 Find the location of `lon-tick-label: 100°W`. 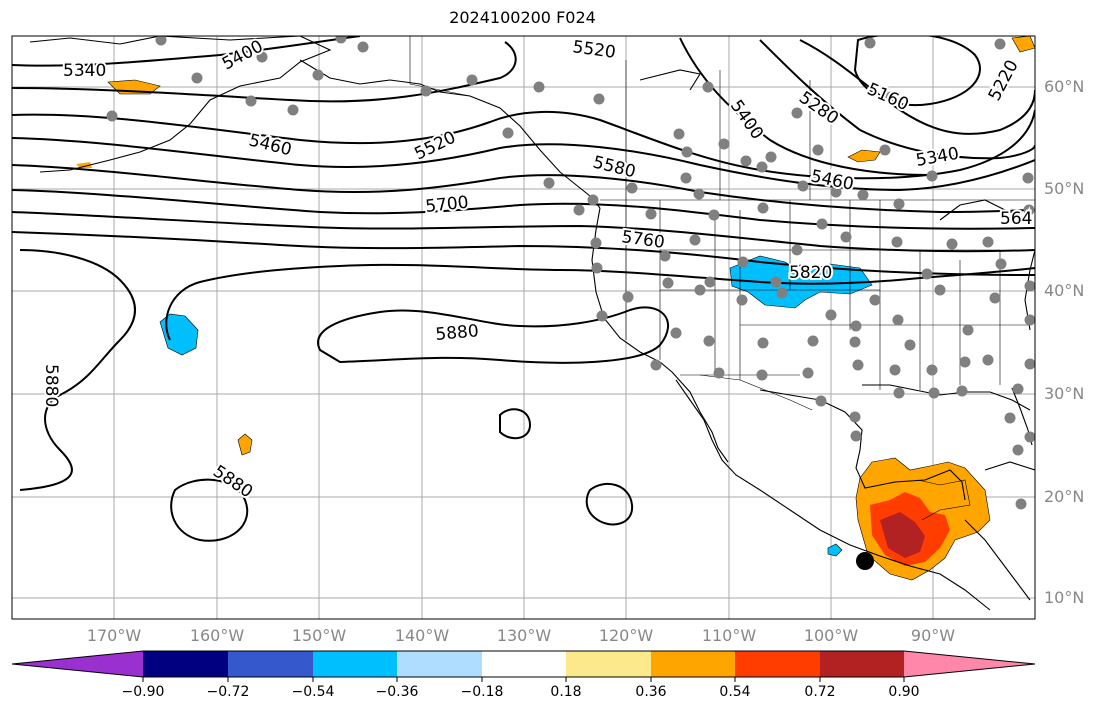

lon-tick-label: 100°W is located at coordinates (831, 635).